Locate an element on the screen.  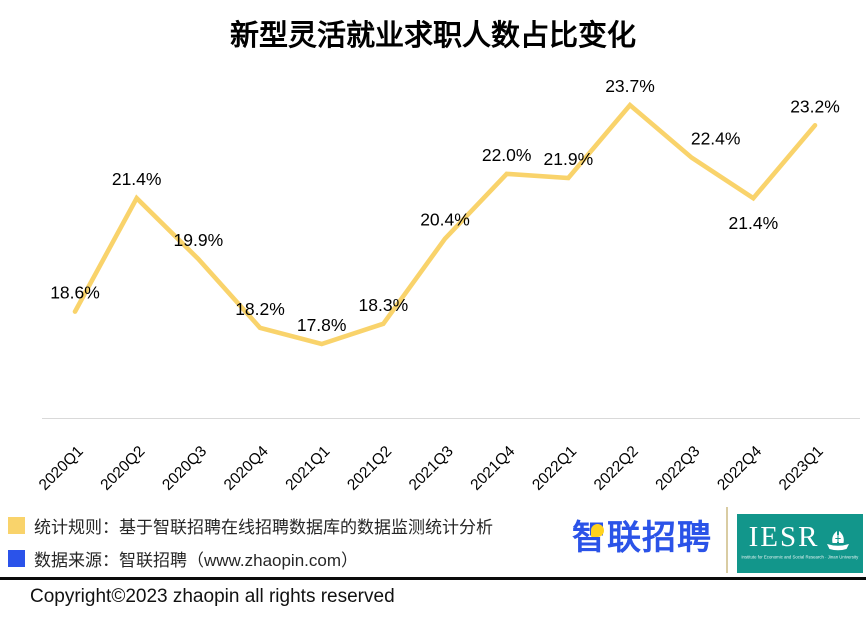
boat-icon is located at coordinates (838, 541).